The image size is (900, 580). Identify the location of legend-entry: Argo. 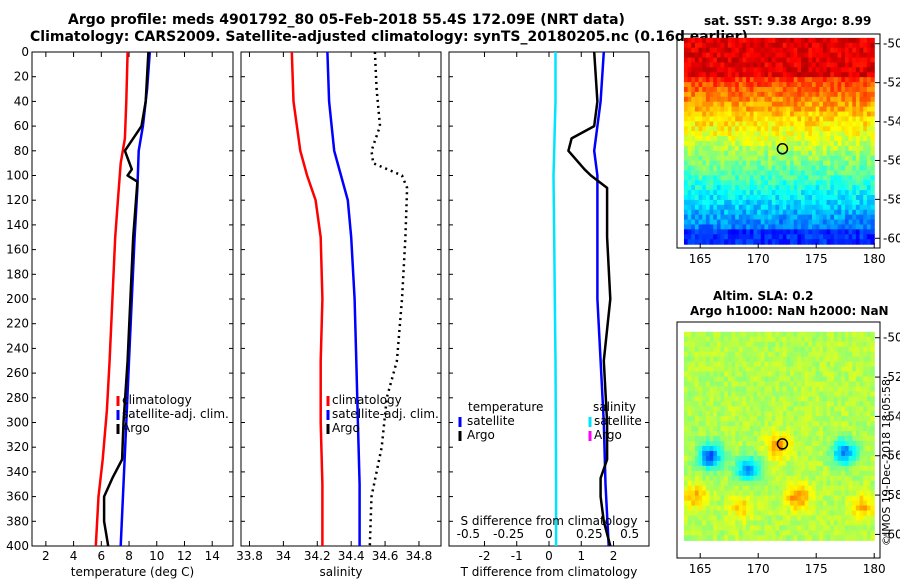
(608, 435).